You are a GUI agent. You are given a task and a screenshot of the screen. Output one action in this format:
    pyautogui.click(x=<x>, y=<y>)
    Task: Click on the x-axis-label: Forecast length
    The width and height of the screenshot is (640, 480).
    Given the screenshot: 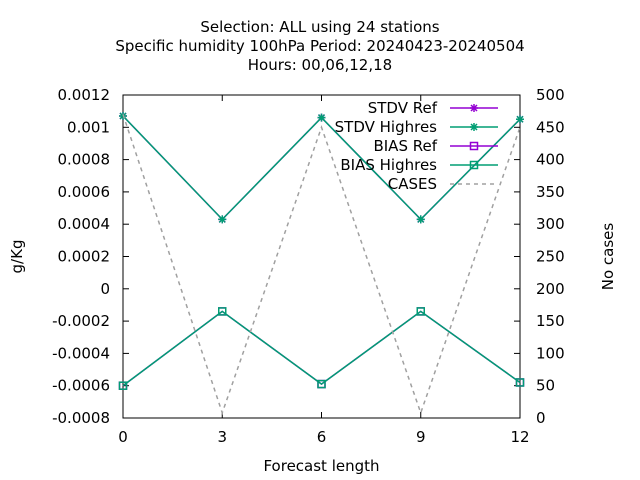 What is the action you would take?
    pyautogui.click(x=321, y=466)
    